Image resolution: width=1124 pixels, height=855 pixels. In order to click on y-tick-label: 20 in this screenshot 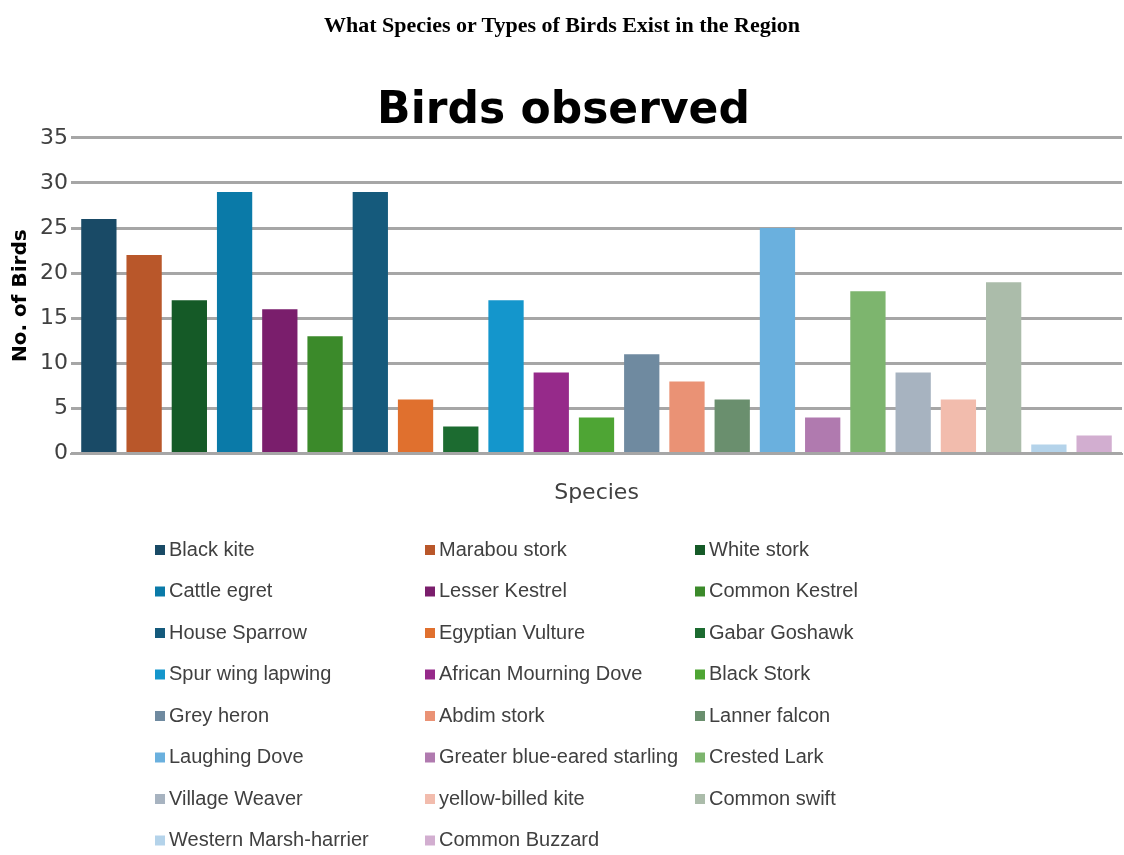, I will do `click(53, 271)`.